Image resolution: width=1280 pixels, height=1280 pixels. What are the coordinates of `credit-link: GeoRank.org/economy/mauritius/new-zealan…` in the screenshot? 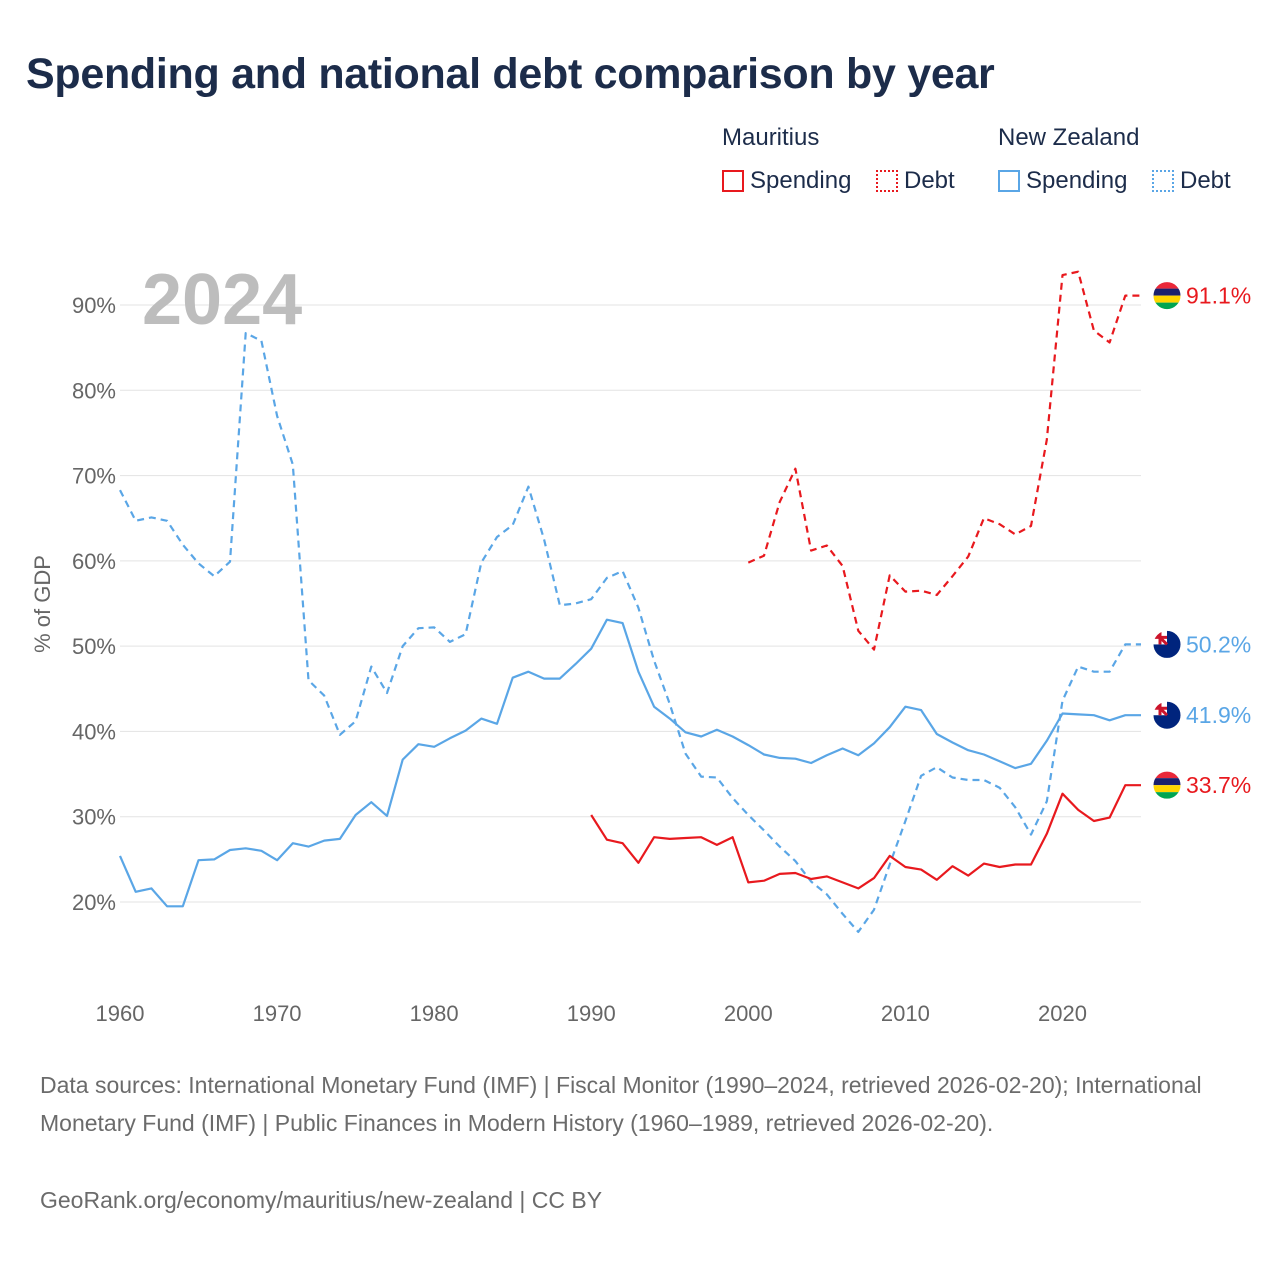 It's located at (321, 1200).